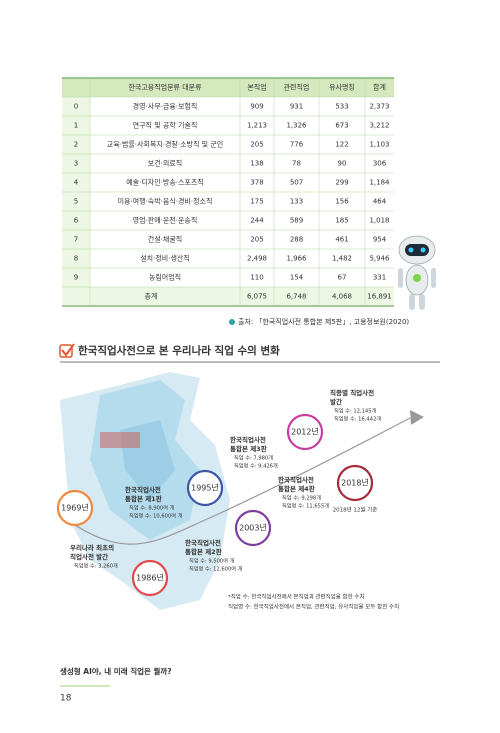 The image size is (500, 733). Describe the element at coordinates (379, 126) in the screenshot. I see `table-cell: 3,212` at that location.